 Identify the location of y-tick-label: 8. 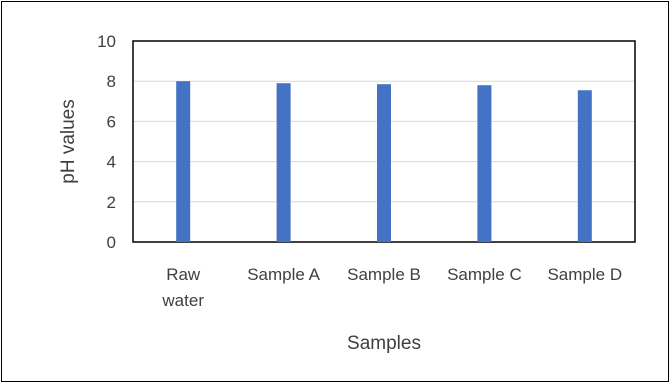
(111, 81).